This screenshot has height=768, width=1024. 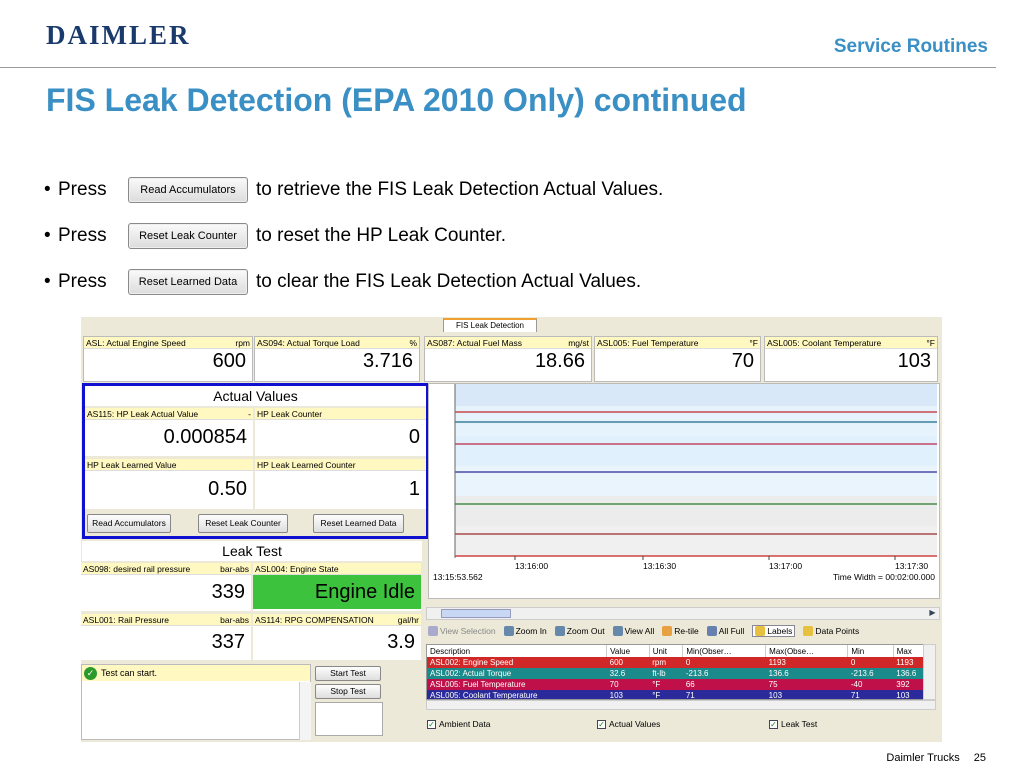 What do you see at coordinates (484, 695) in the screenshot?
I see `table-cell: ASL005: Coolant Temperature` at bounding box center [484, 695].